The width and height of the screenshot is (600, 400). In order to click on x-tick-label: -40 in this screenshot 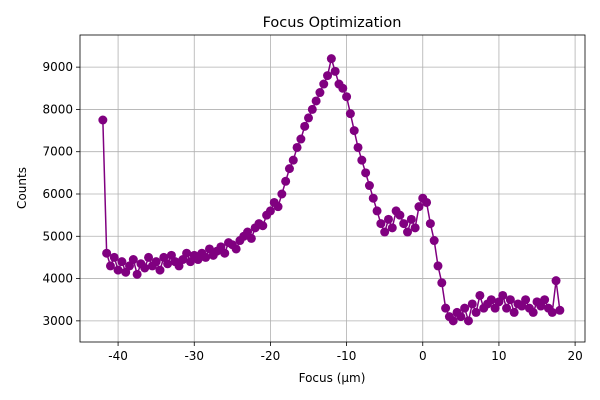, I will do `click(118, 356)`.